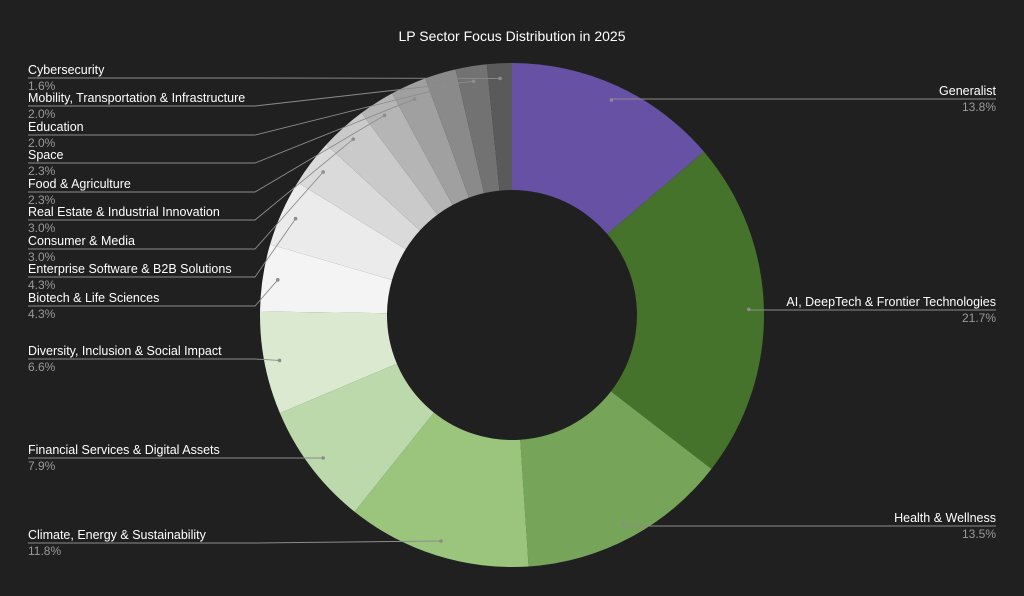  I want to click on leader-dot-biotech-and-life-sciences, so click(277, 280).